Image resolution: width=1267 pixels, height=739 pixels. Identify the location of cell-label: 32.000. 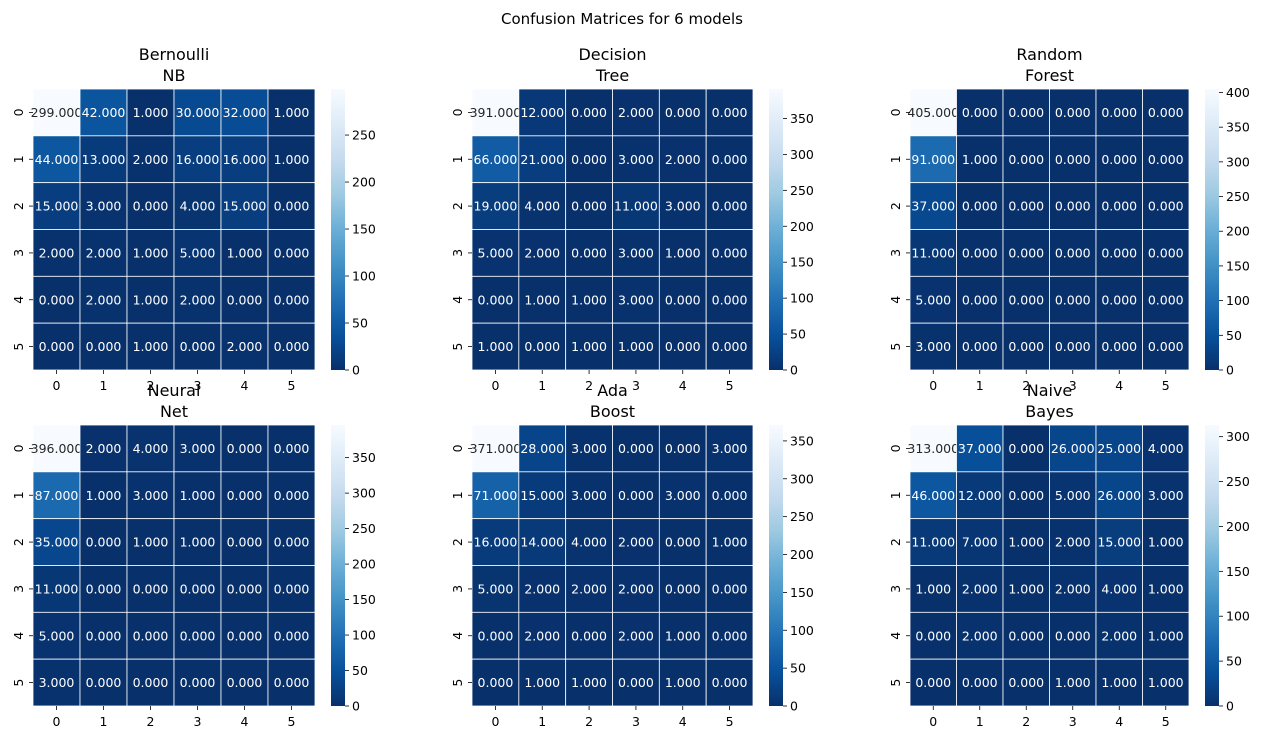
(245, 112).